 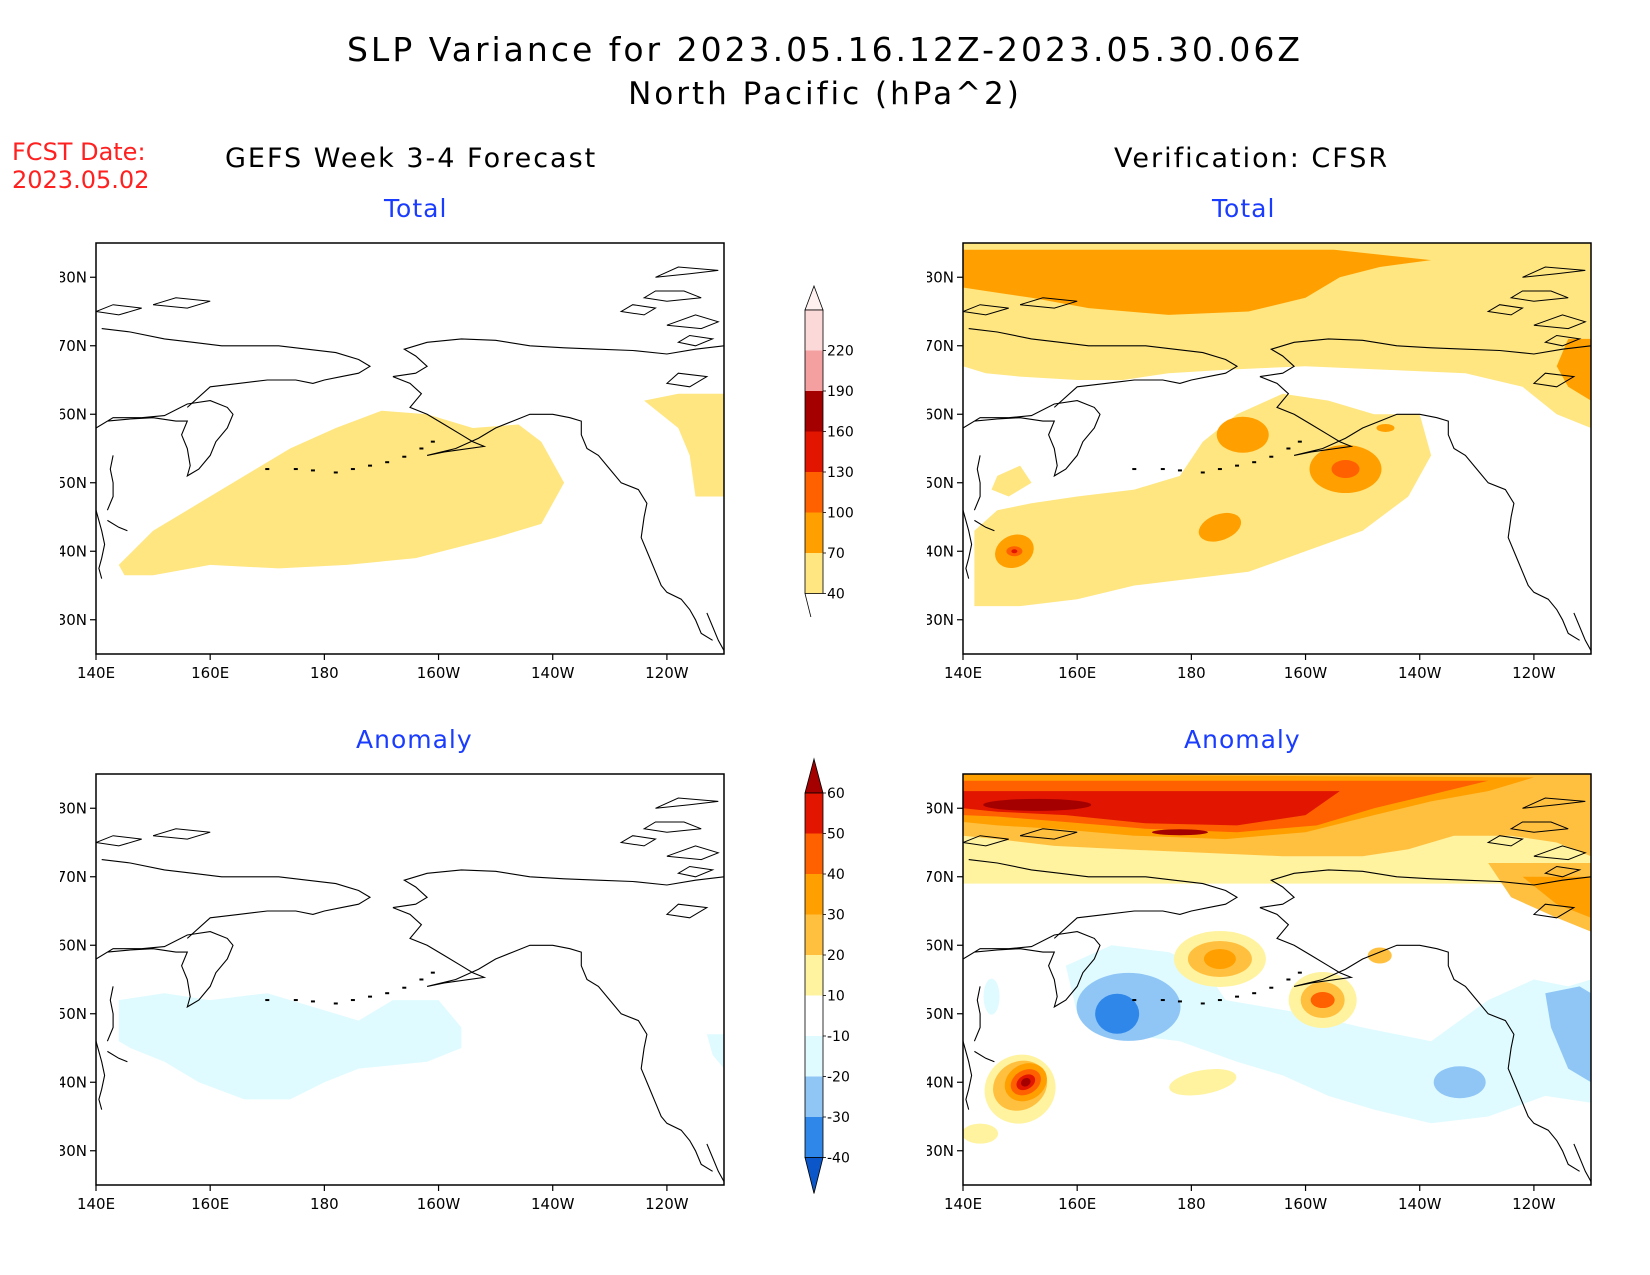 I want to click on fcst-date-label: FCST Date:, so click(x=79, y=152).